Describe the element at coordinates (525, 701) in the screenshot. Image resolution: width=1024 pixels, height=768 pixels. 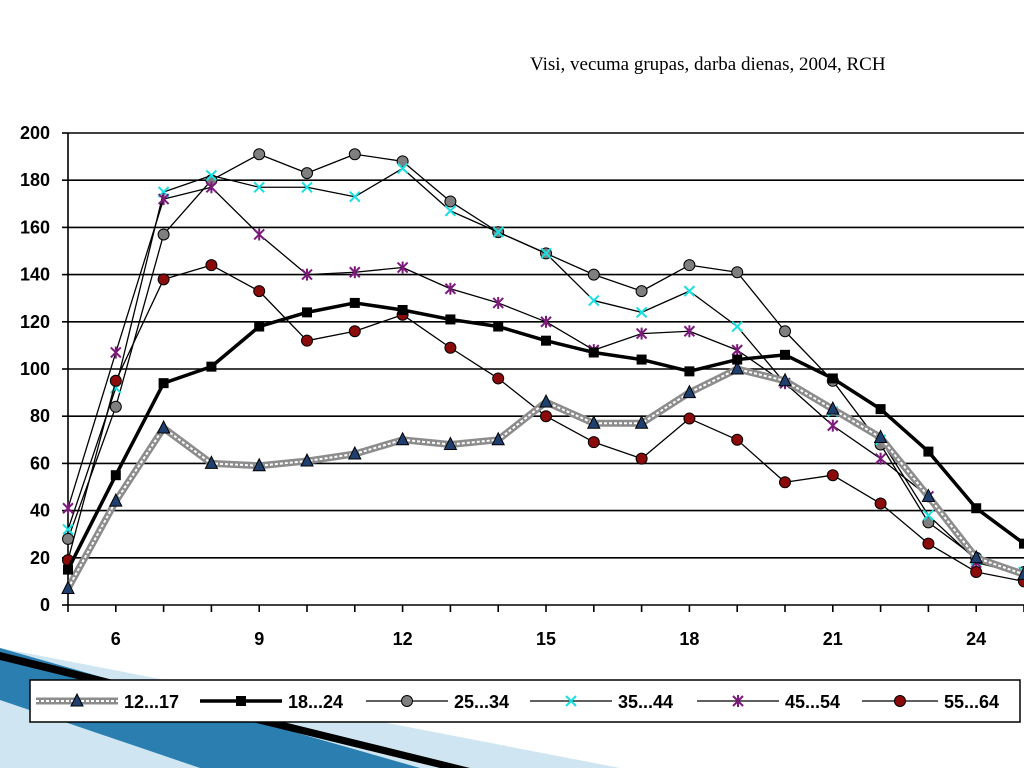
I see `legend-box` at that location.